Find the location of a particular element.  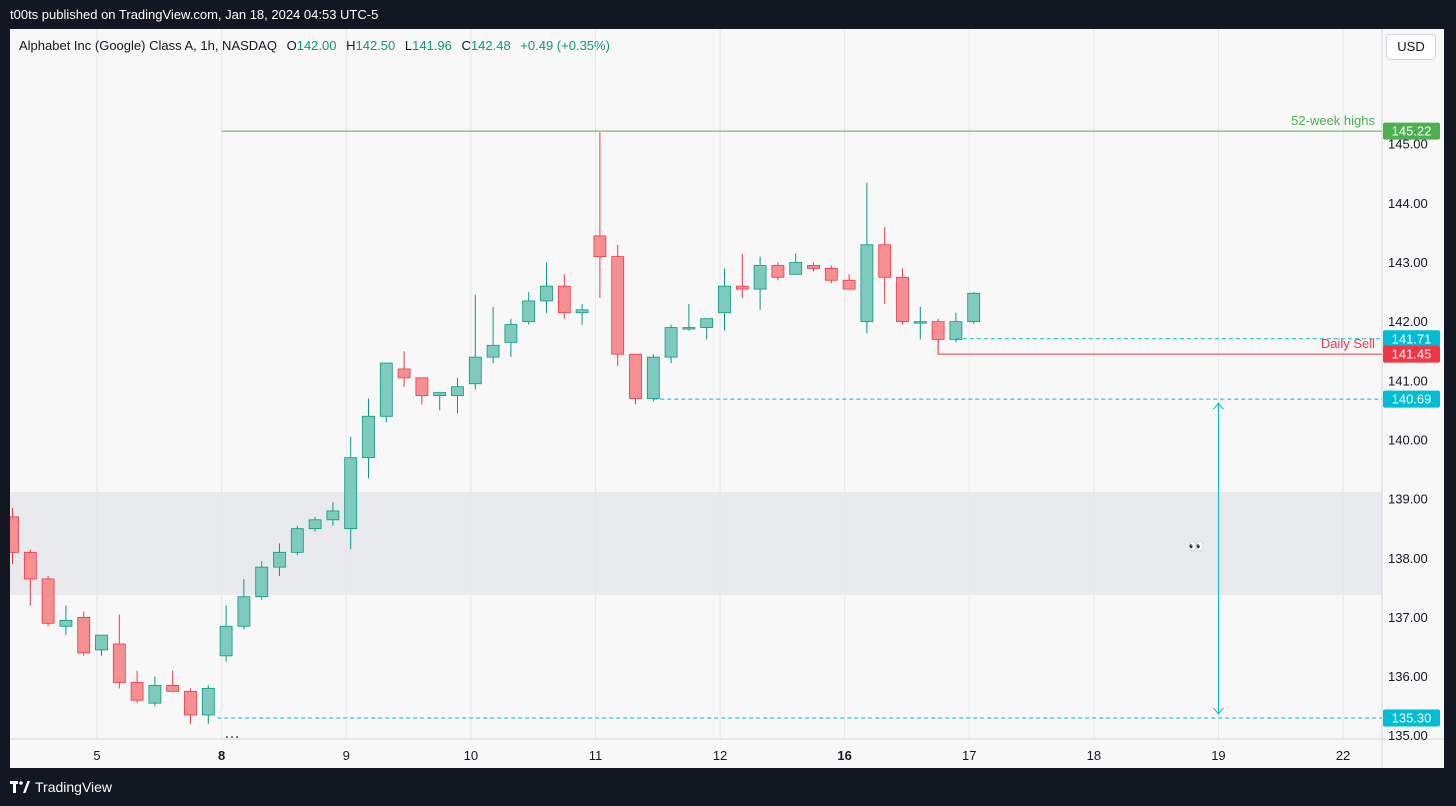

level-label: Daily Sell is located at coordinates (1348, 343).